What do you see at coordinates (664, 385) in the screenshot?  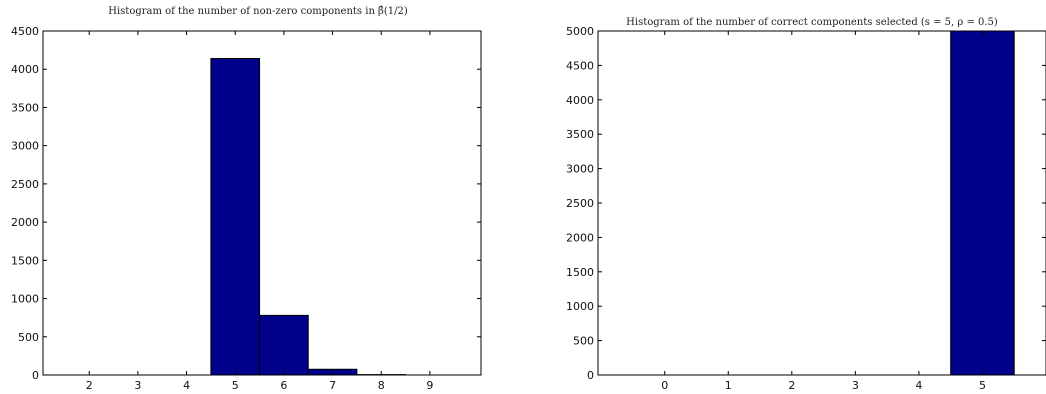 I see `x-tick-label: 0` at bounding box center [664, 385].